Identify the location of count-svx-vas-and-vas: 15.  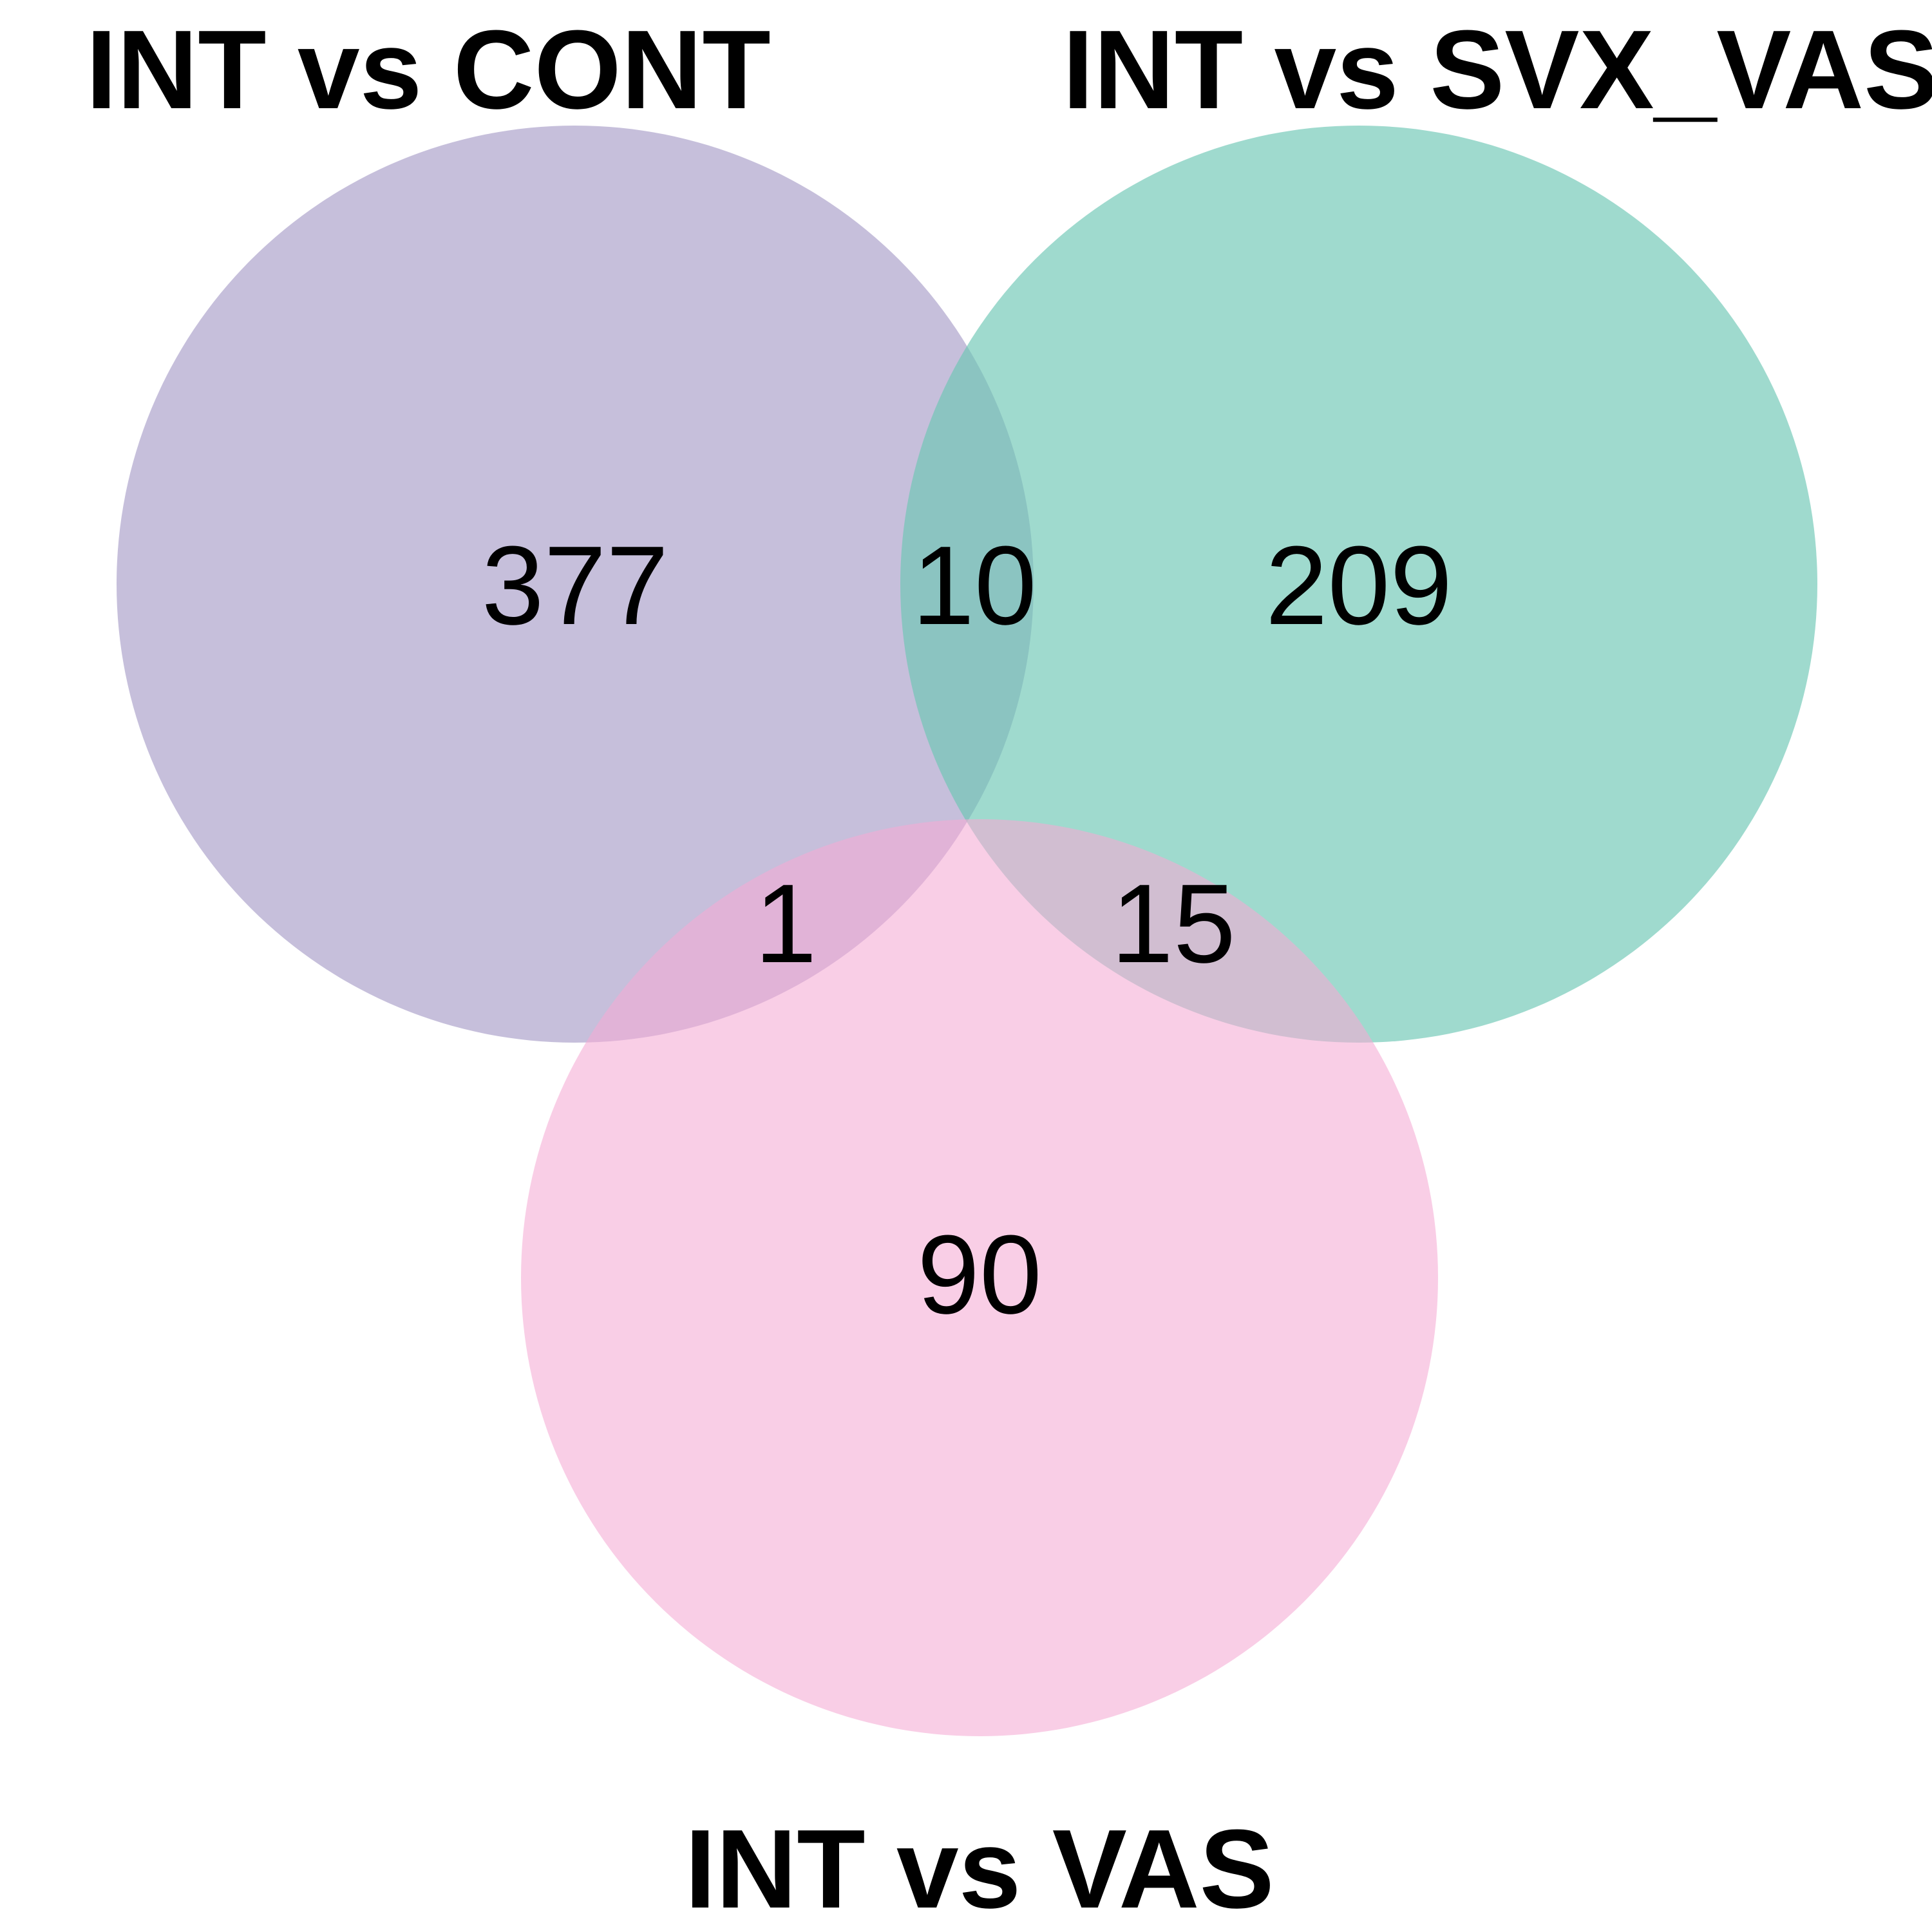
(1173, 923).